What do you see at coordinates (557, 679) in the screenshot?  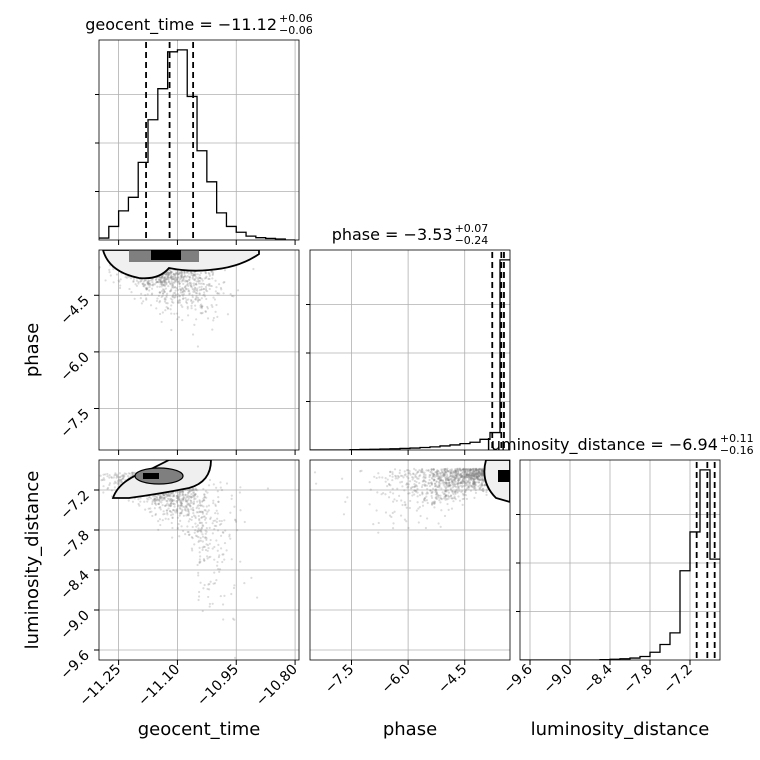 I see `x-tick-label: −9.0` at bounding box center [557, 679].